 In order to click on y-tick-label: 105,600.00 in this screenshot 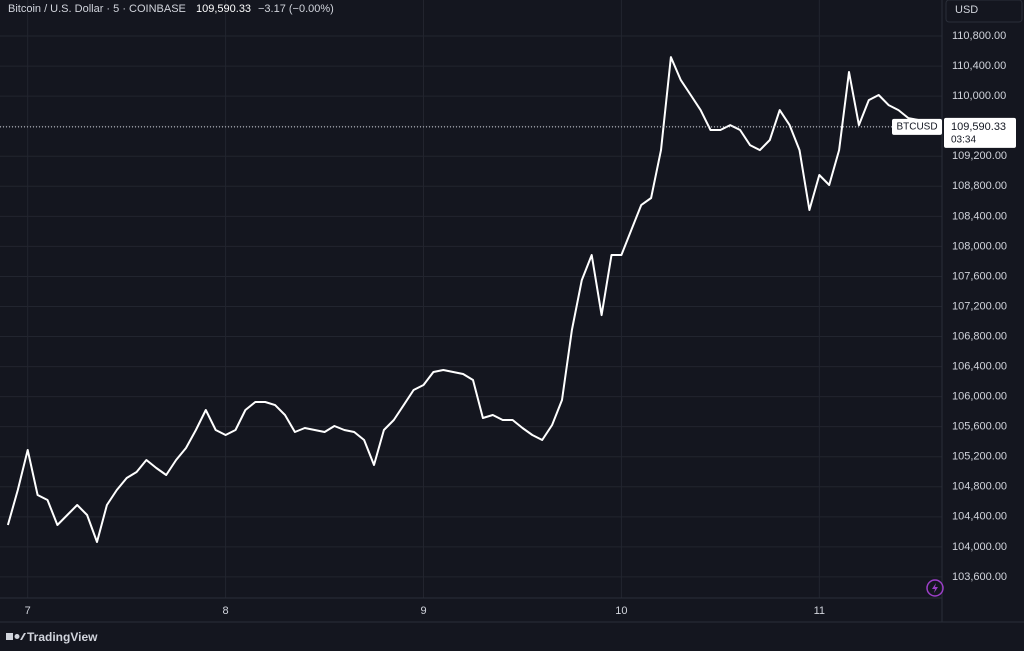, I will do `click(979, 427)`.